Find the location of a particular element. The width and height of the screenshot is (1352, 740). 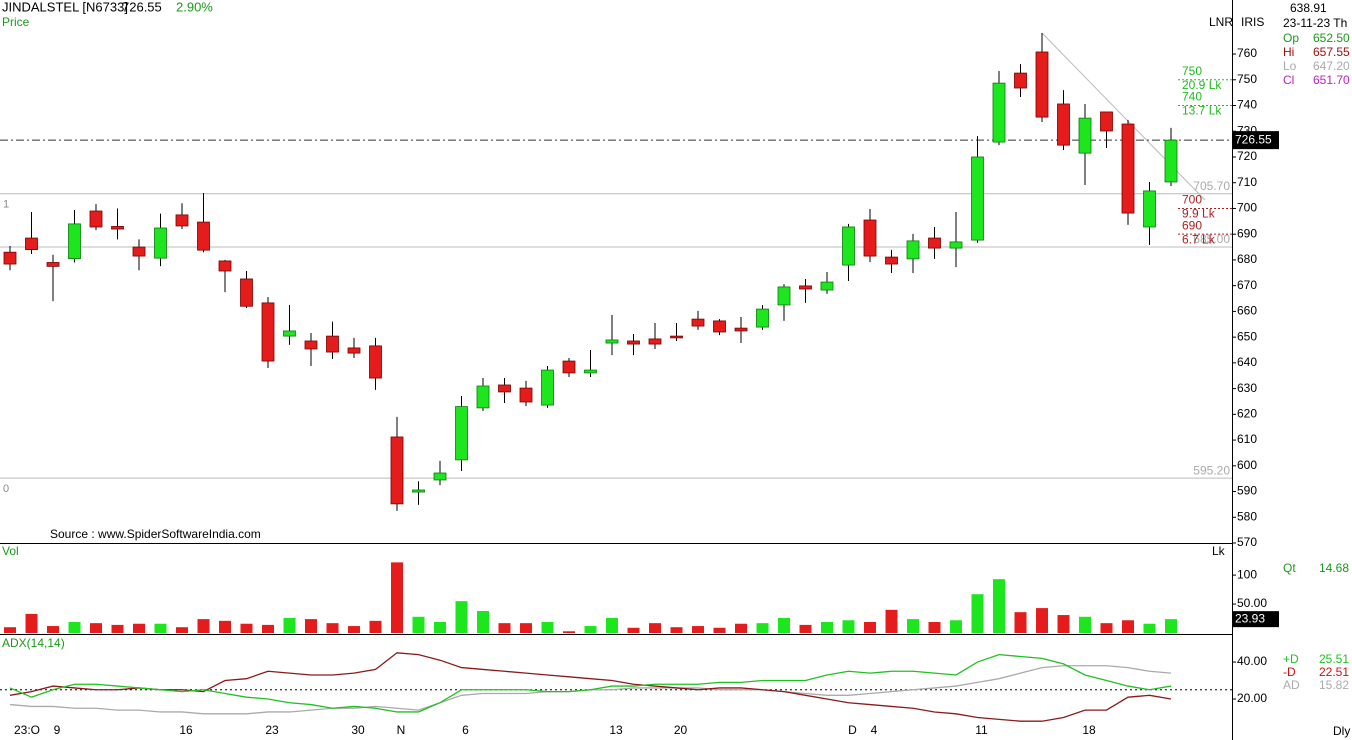

level-label: 690 is located at coordinates (1192, 225).